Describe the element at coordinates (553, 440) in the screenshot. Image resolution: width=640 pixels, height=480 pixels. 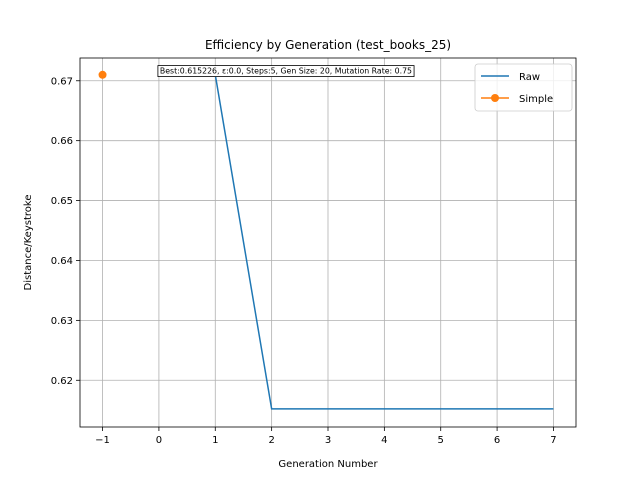
I see `x-tick-label: 7` at that location.